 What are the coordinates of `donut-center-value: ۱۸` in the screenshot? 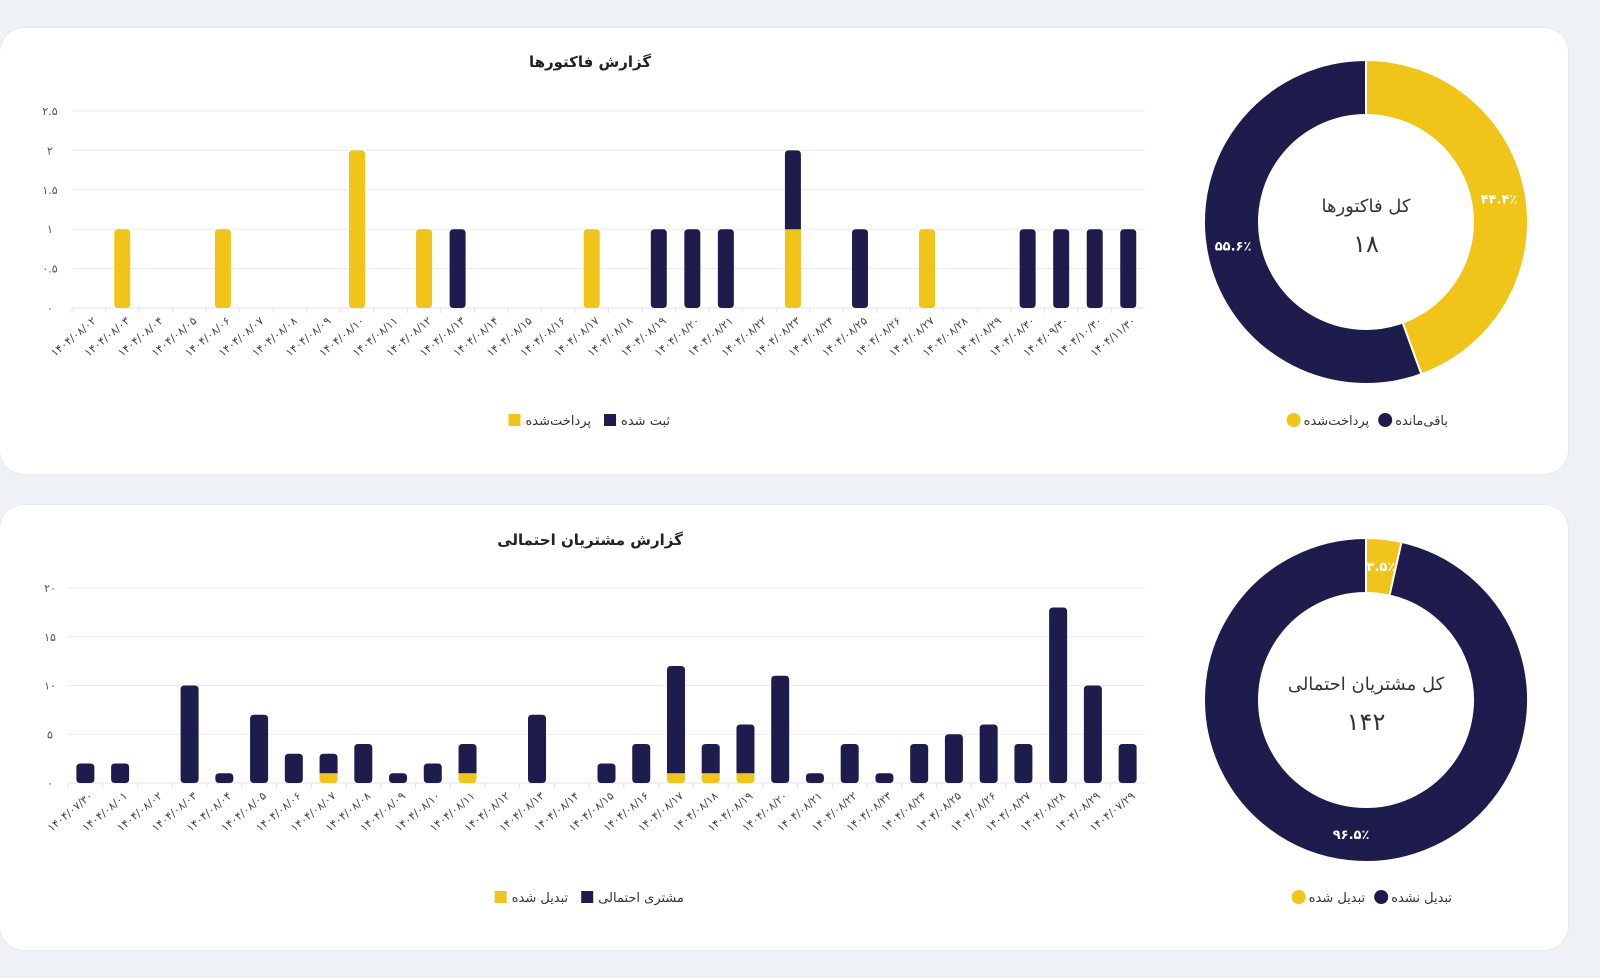 It's located at (1366, 244).